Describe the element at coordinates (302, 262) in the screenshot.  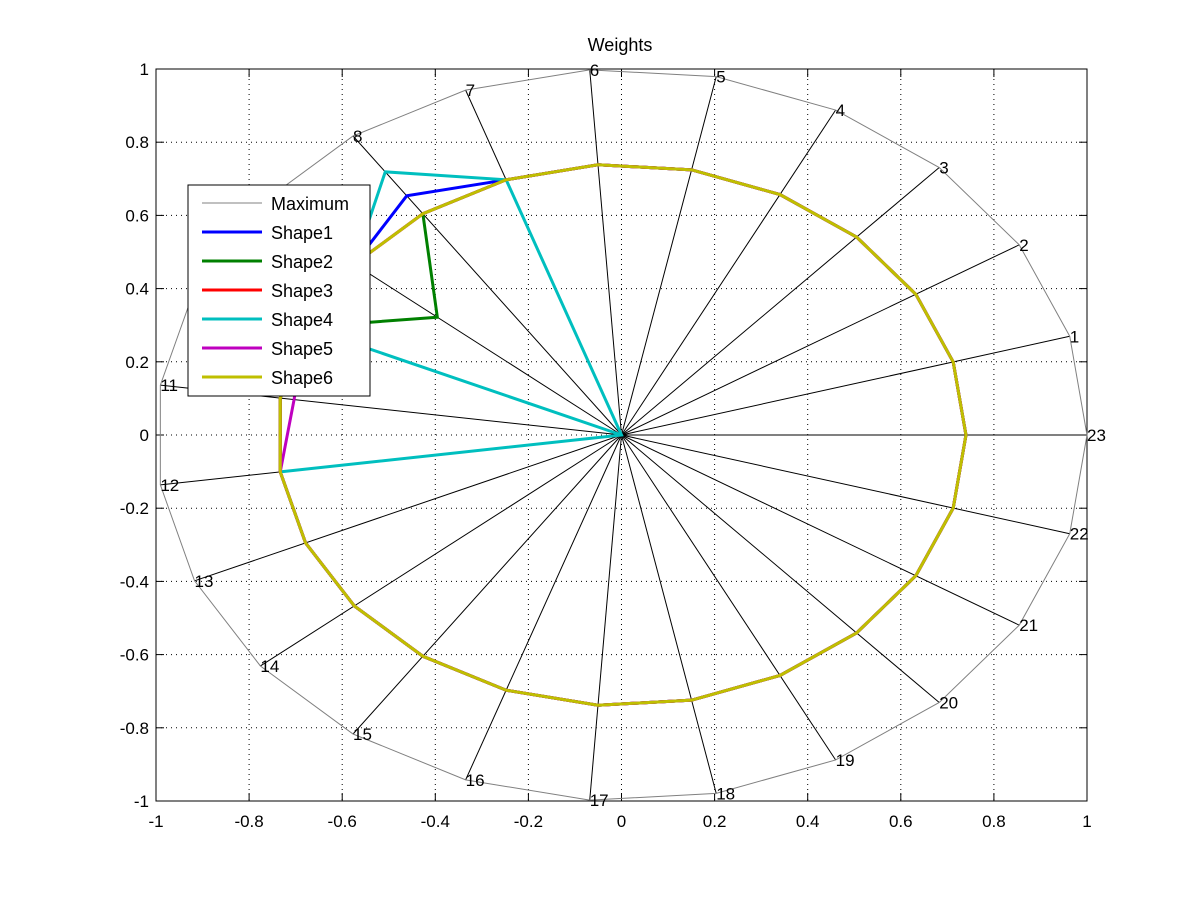
I see `legend-label-shape2: Shape2` at that location.